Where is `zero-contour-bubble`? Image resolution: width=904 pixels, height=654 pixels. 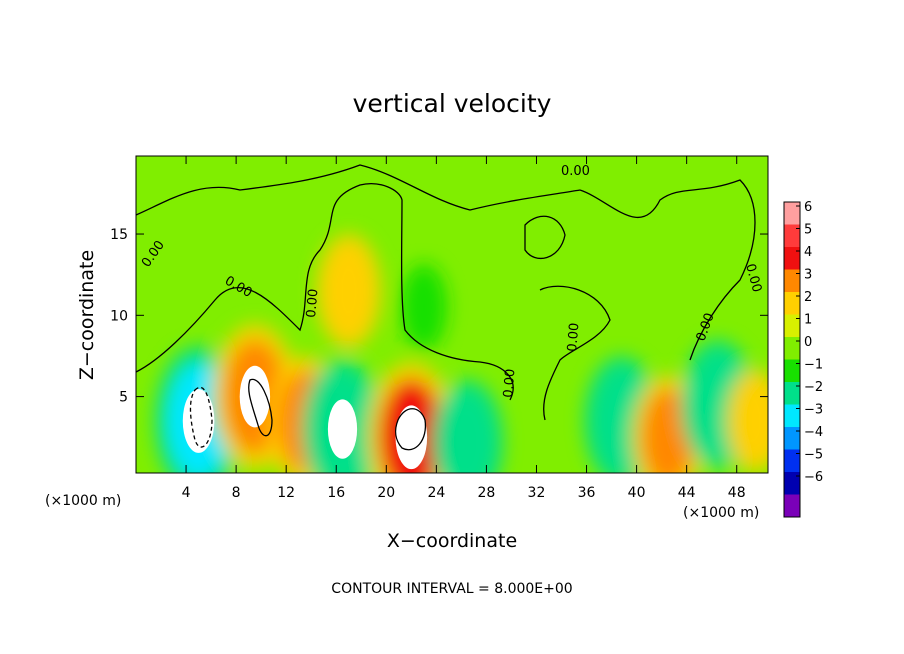
zero-contour-bubble is located at coordinates (545, 237).